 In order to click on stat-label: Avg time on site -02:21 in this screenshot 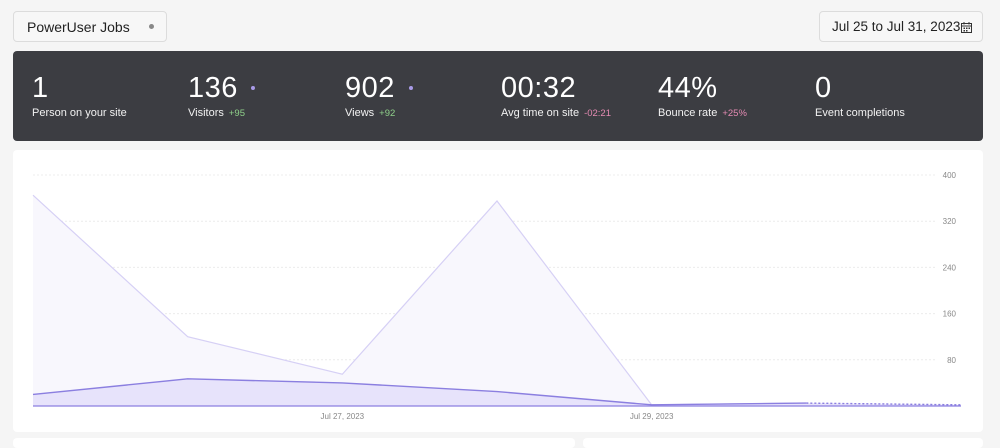, I will do `click(556, 113)`.